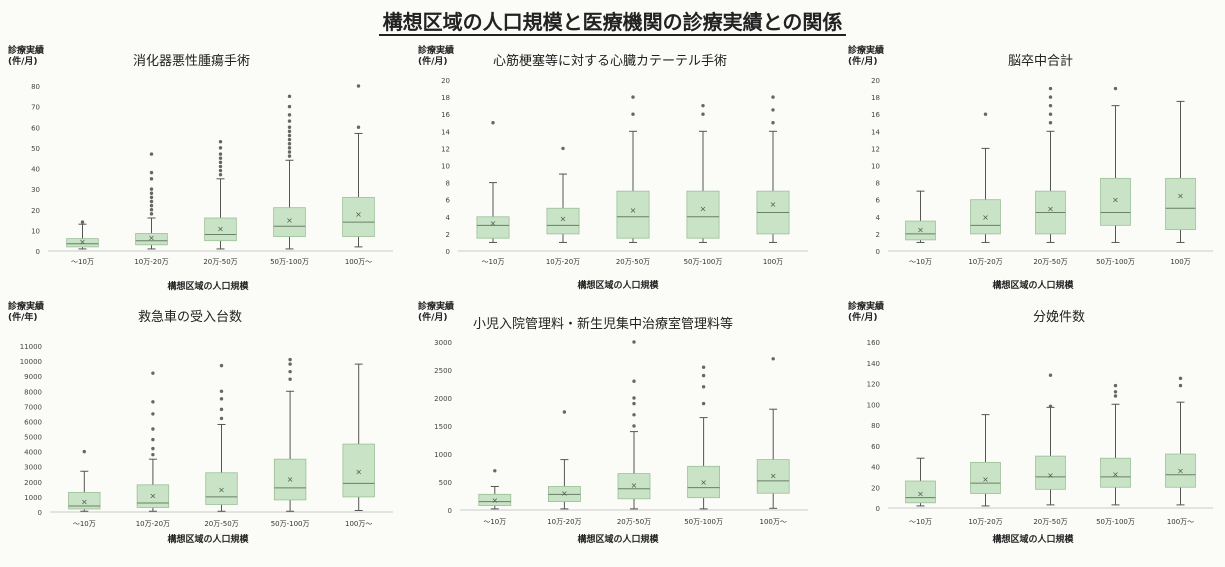 This screenshot has height=567, width=1225. I want to click on y-tick-label: 11000, so click(31, 347).